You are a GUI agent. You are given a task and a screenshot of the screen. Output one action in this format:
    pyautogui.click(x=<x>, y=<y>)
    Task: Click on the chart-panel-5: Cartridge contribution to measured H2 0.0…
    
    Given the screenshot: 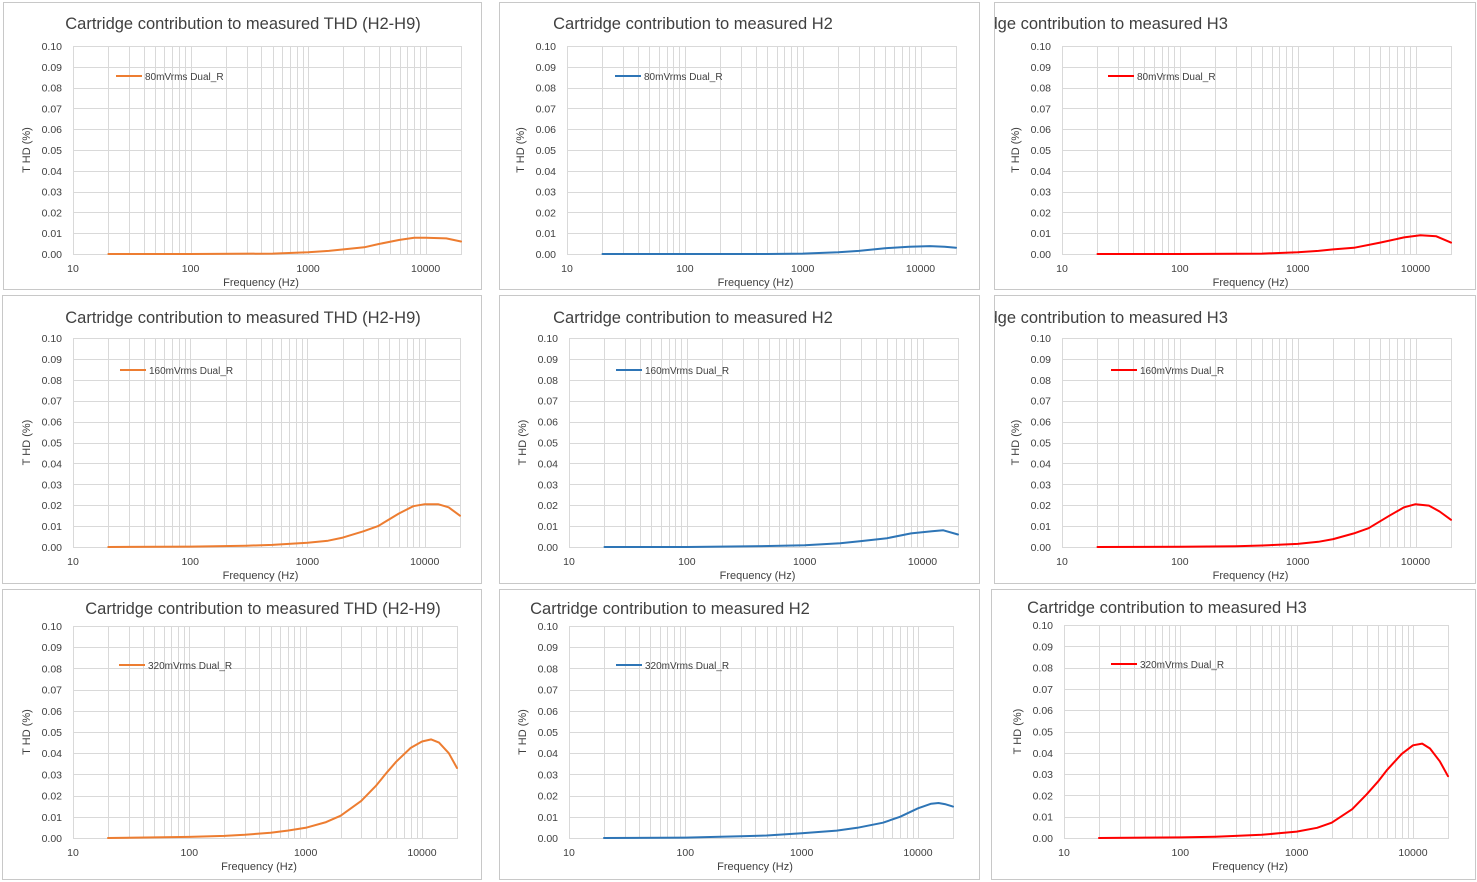 What is the action you would take?
    pyautogui.click(x=739, y=439)
    